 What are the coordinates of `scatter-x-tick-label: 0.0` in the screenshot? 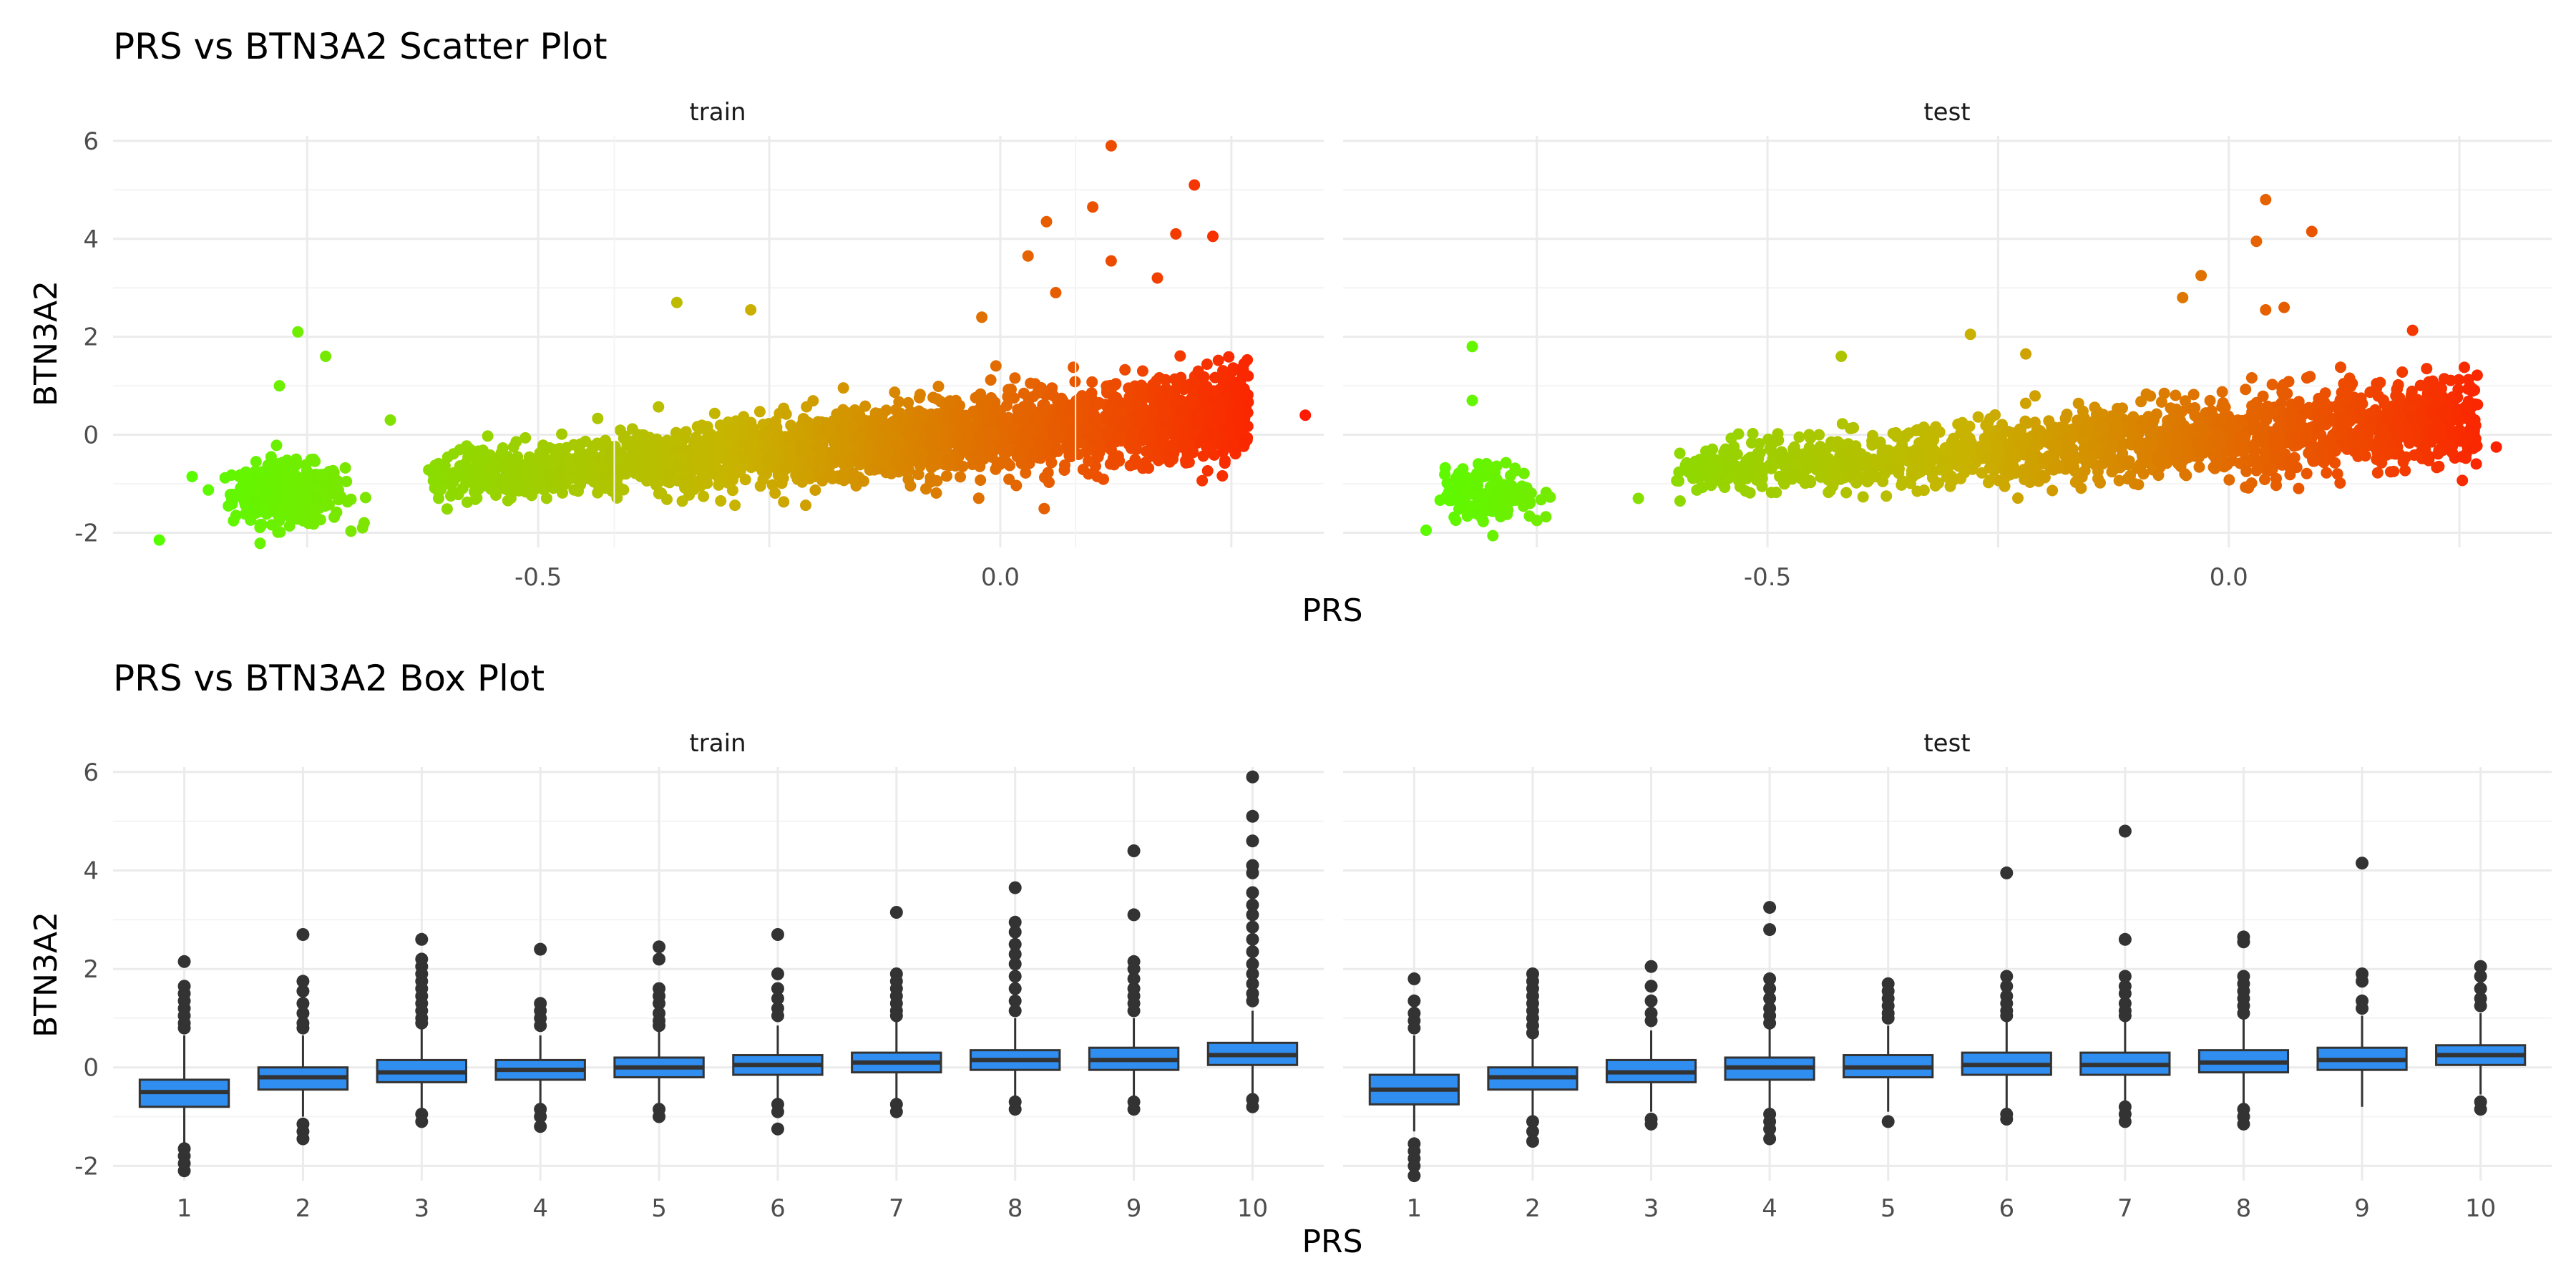 It's located at (2229, 577).